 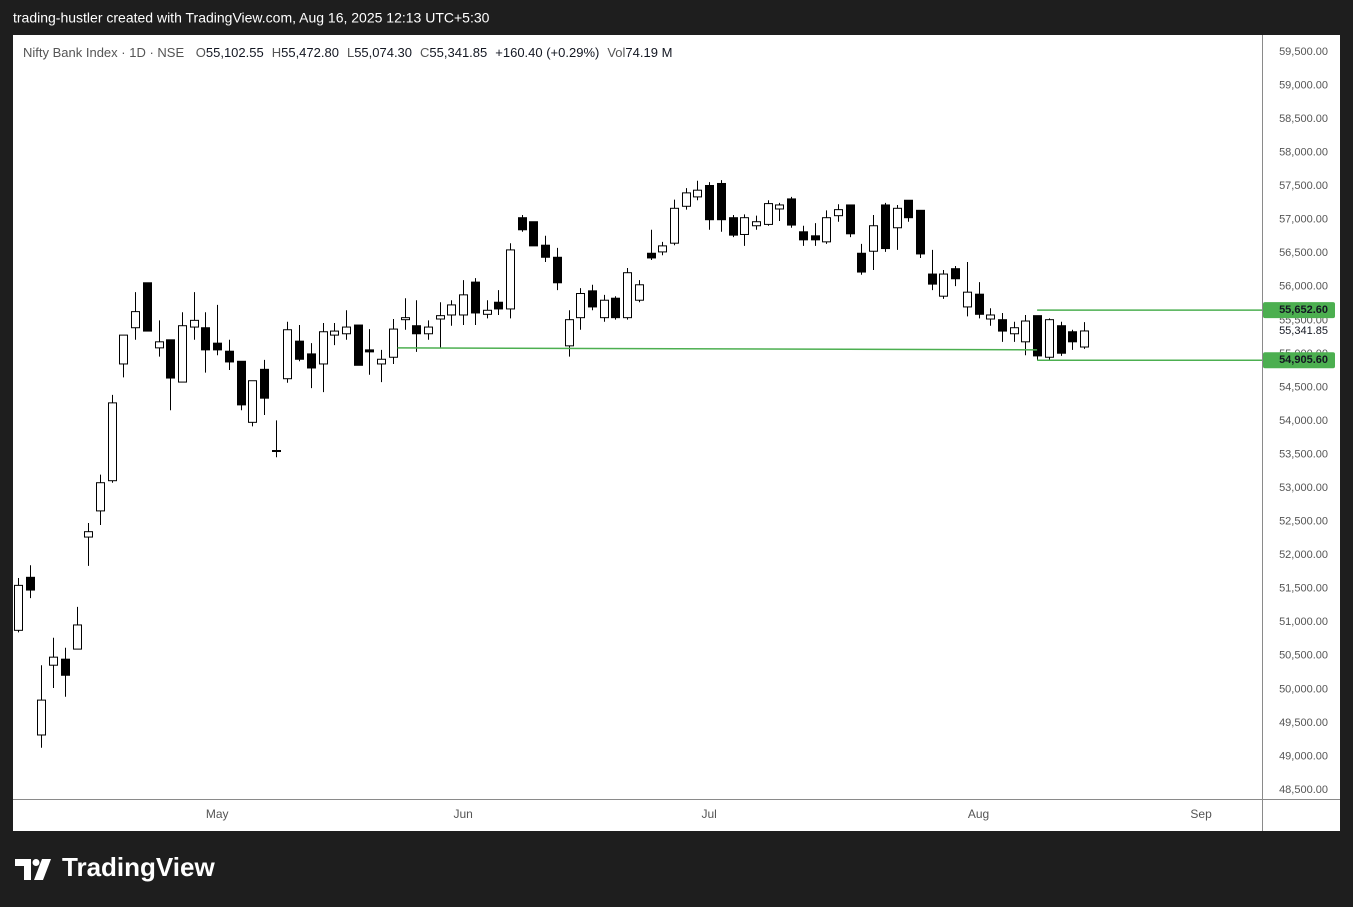 What do you see at coordinates (276, 52) in the screenshot?
I see `legend-key: H` at bounding box center [276, 52].